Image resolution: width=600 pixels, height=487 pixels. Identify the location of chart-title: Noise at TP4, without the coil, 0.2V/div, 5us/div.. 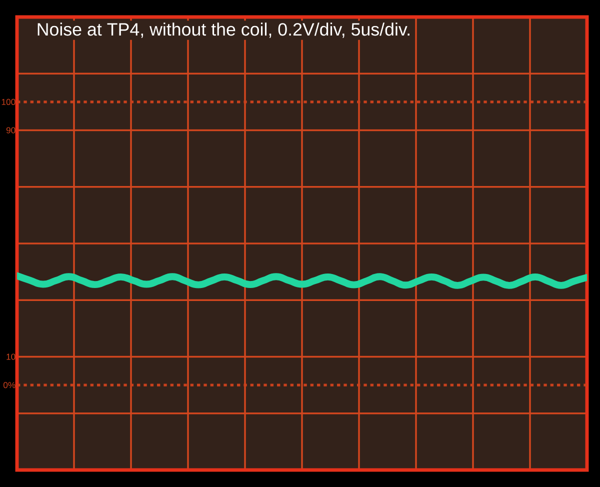
(224, 30).